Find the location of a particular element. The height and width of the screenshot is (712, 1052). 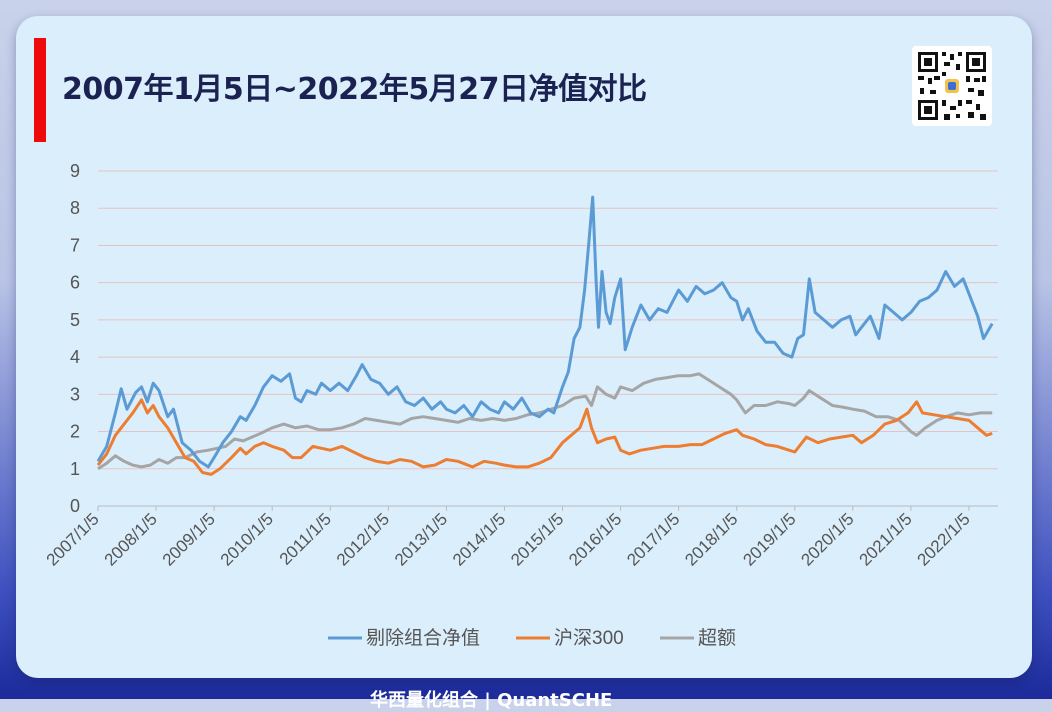

qr-code-icon is located at coordinates (952, 86).